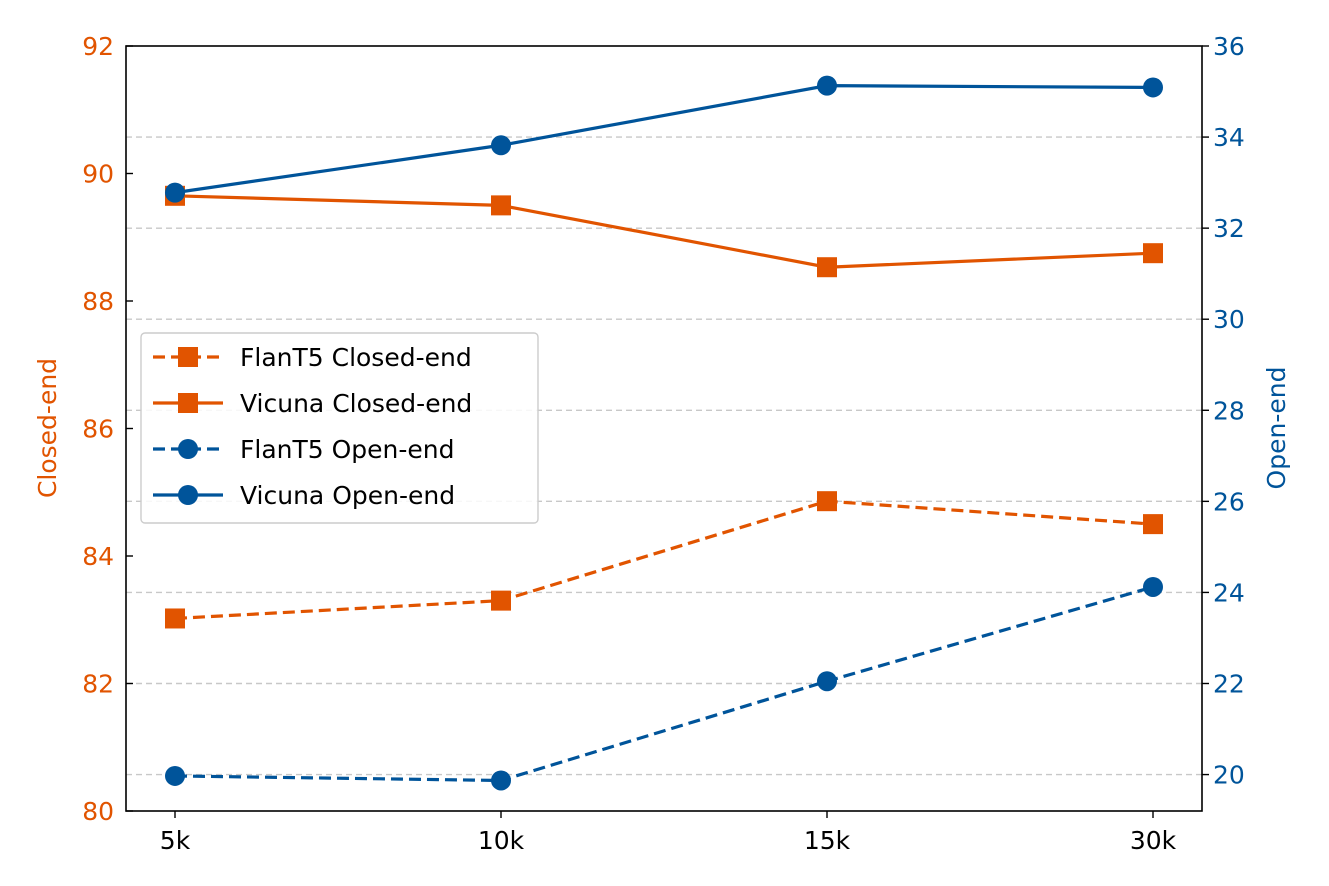 This screenshot has height=886, width=1329. I want to click on legend-item: FlanT5 Open-end, so click(304, 449).